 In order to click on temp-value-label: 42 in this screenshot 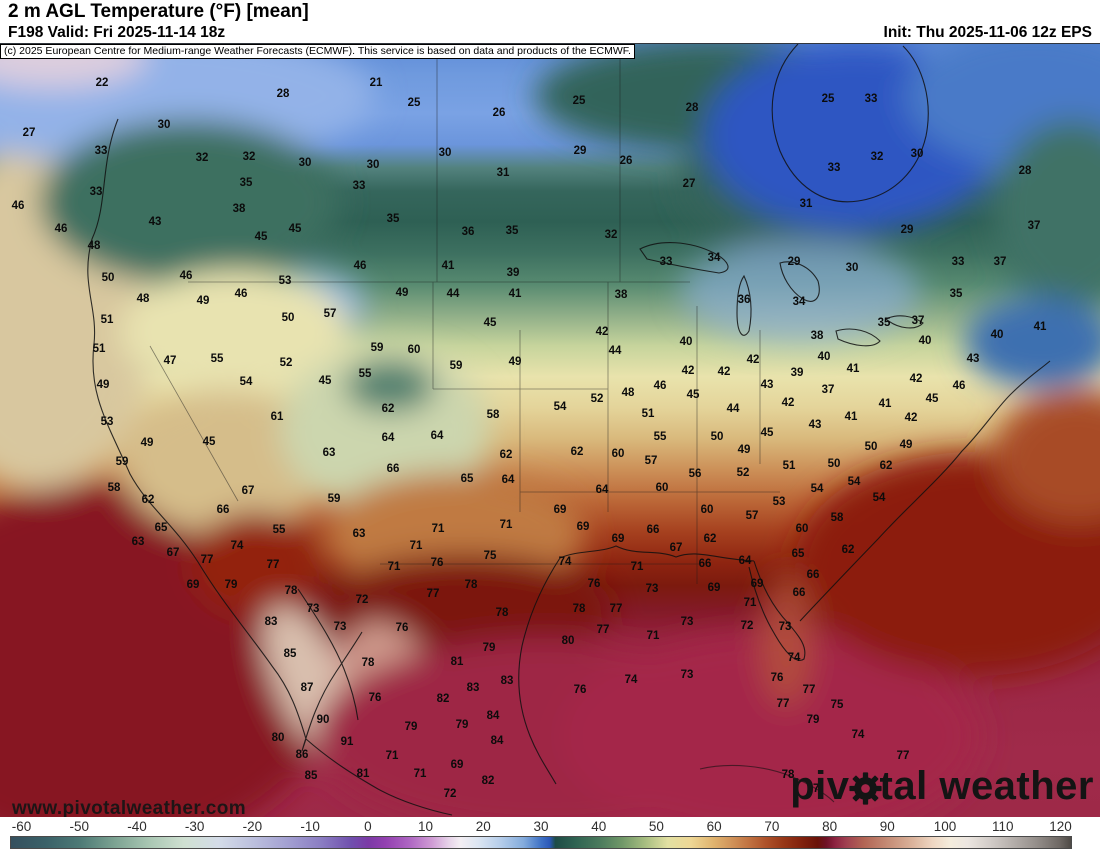, I will do `click(911, 418)`.